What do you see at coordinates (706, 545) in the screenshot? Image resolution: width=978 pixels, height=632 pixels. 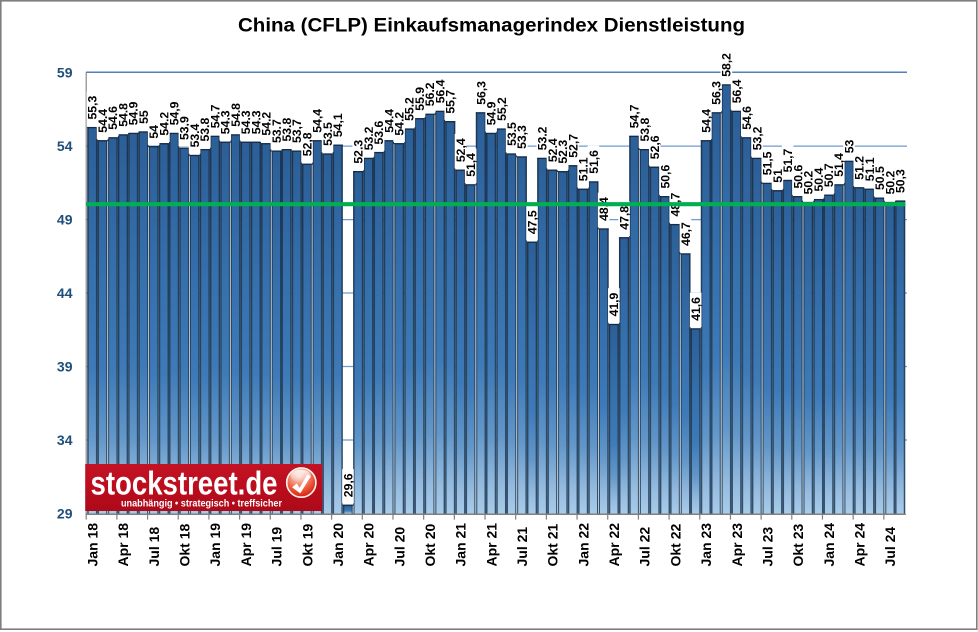 I see `svg-text: Jan 23` at bounding box center [706, 545].